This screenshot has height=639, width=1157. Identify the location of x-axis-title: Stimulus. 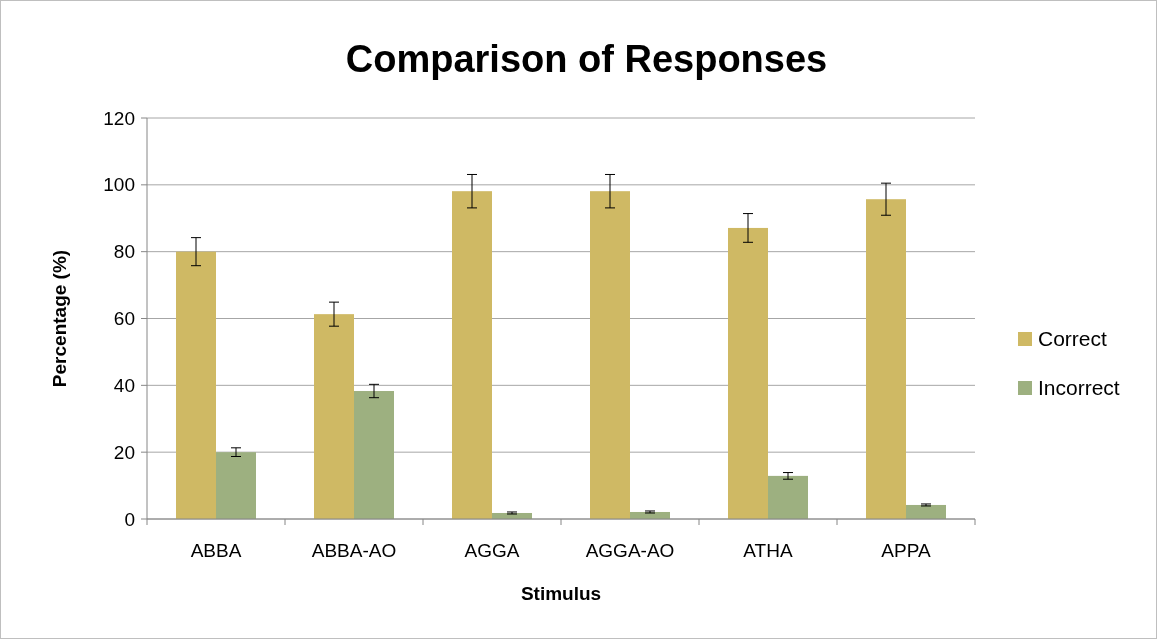
(561, 593).